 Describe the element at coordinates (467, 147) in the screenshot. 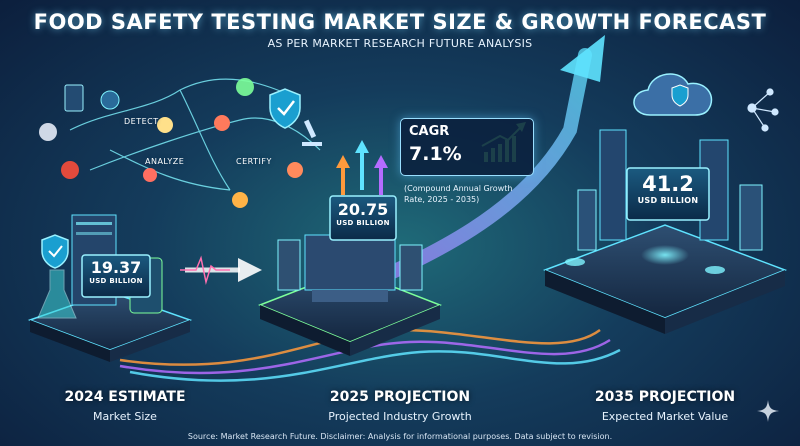

I see `cagr-panel: CAGR 7.1%` at that location.